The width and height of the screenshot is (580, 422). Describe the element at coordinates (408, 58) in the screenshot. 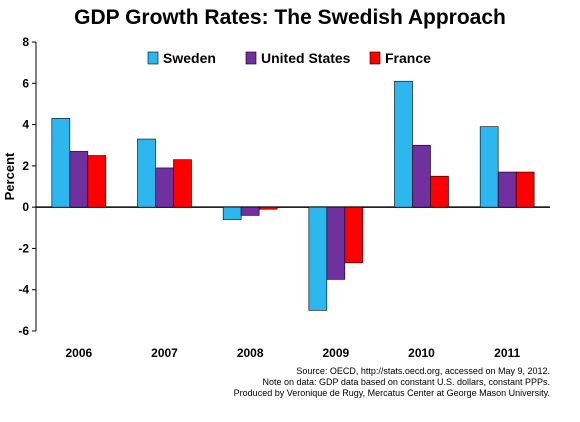

I see `legend-label-france: France` at that location.